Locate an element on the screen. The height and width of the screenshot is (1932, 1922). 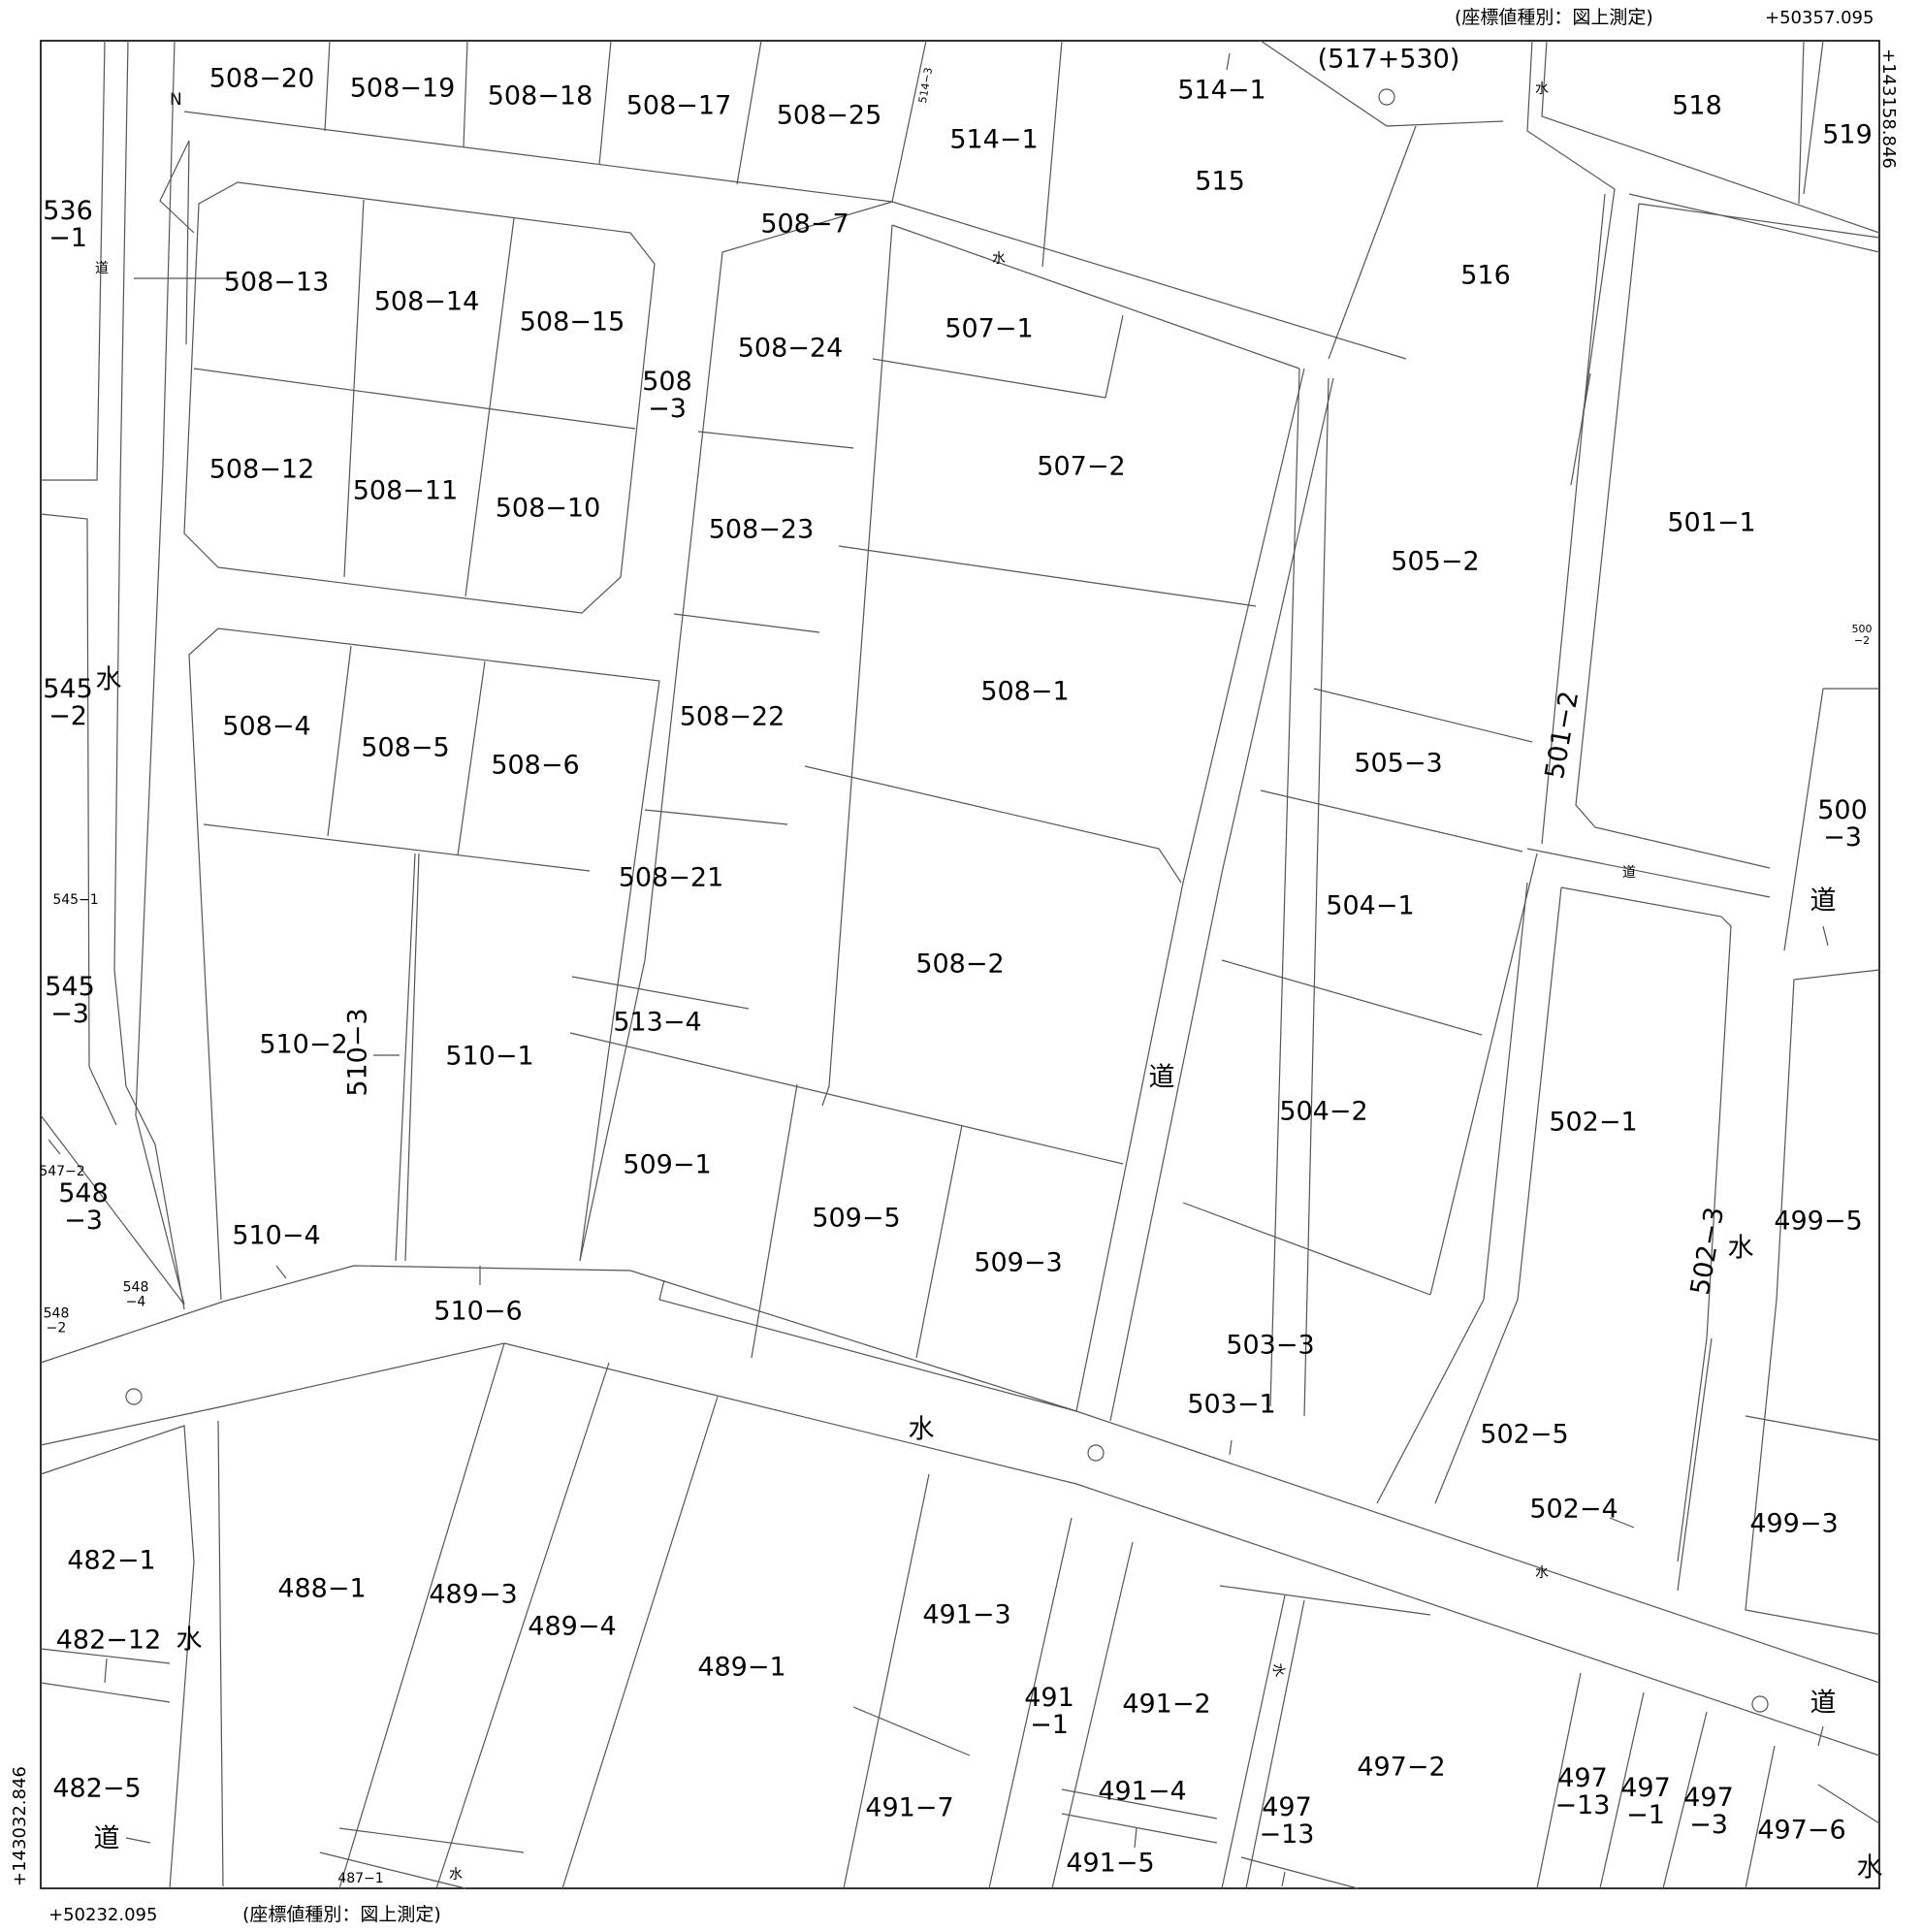
north-arrow-icon: N is located at coordinates (186, 217).